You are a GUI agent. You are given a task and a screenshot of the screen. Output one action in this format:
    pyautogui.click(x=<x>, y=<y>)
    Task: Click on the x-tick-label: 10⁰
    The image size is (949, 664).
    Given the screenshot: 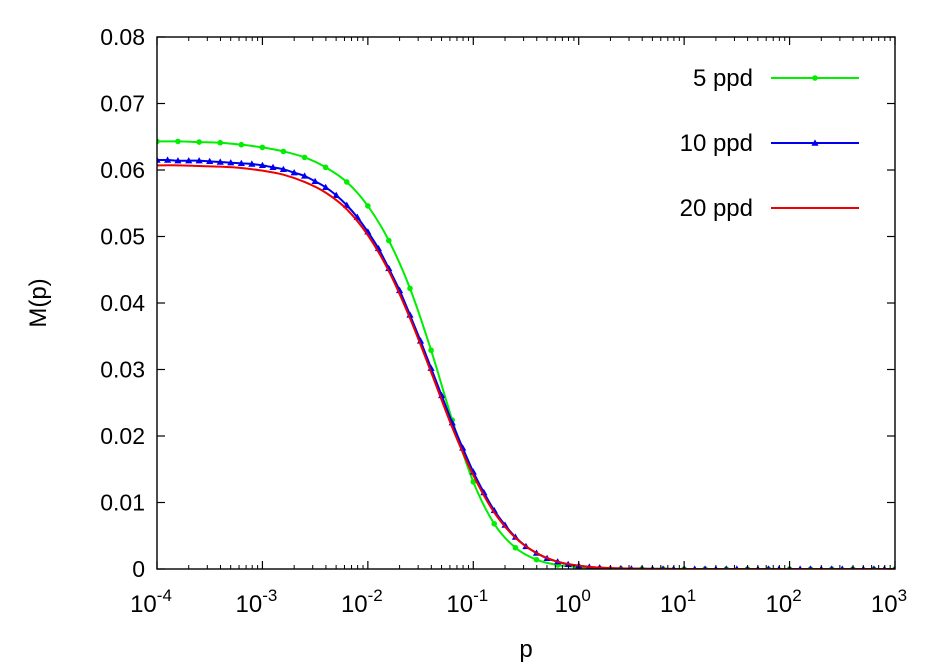 What is the action you would take?
    pyautogui.click(x=573, y=602)
    